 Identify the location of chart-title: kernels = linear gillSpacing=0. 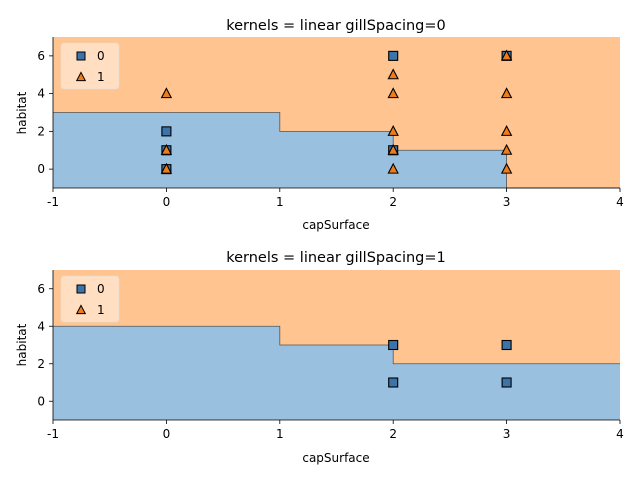
(336, 26).